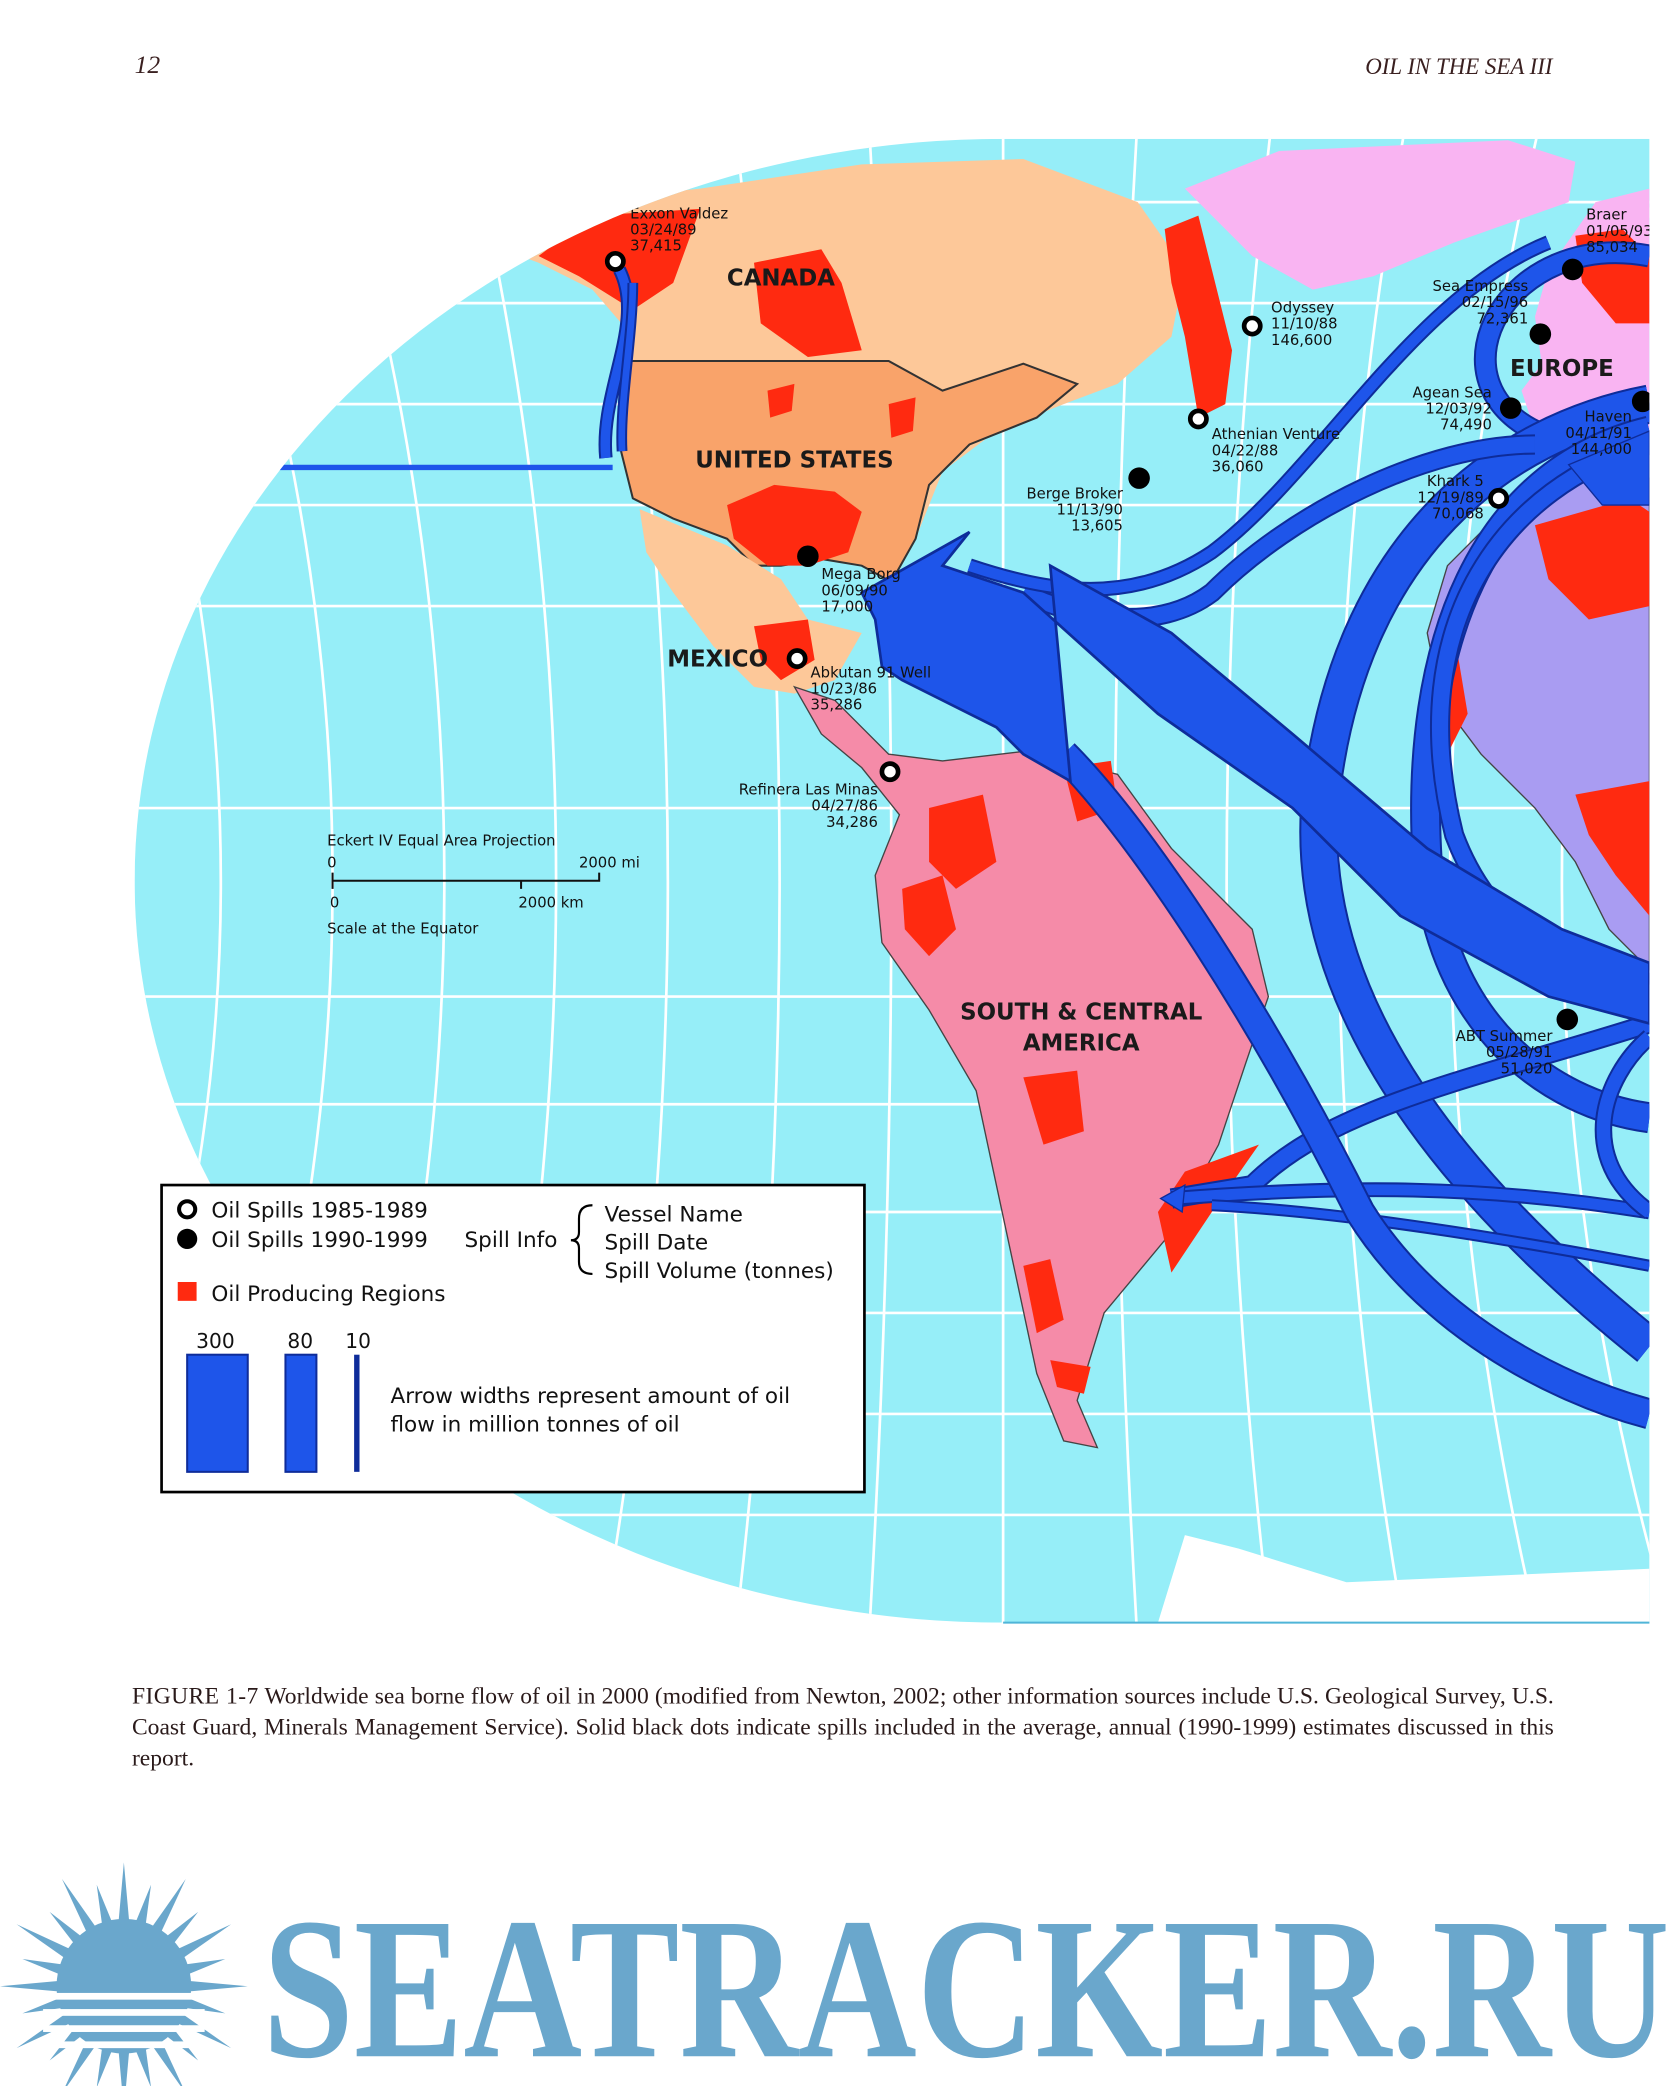 This screenshot has width=1675, height=2086. I want to click on spill-vessel: Athenian Venture, so click(1276, 434).